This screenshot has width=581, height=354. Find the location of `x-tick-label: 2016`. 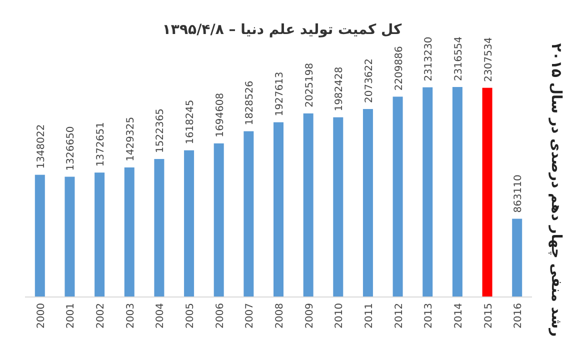

x-tick-label: 2016 is located at coordinates (518, 315).